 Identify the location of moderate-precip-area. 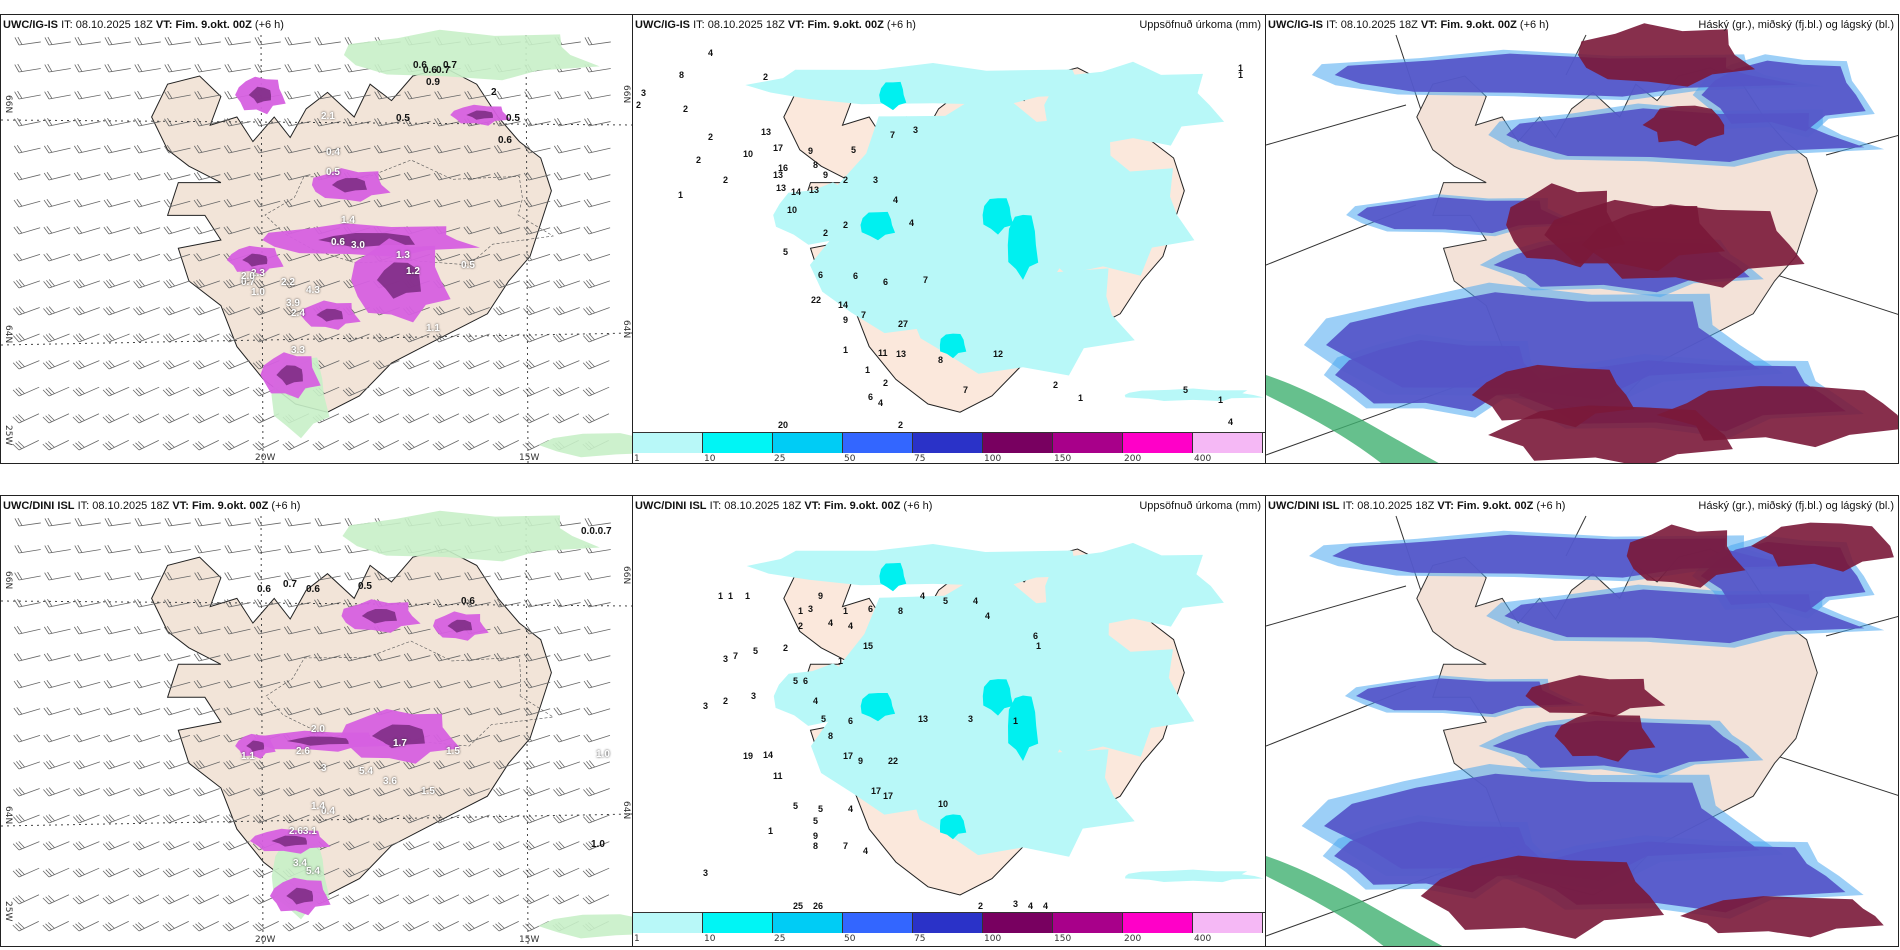
(998, 216).